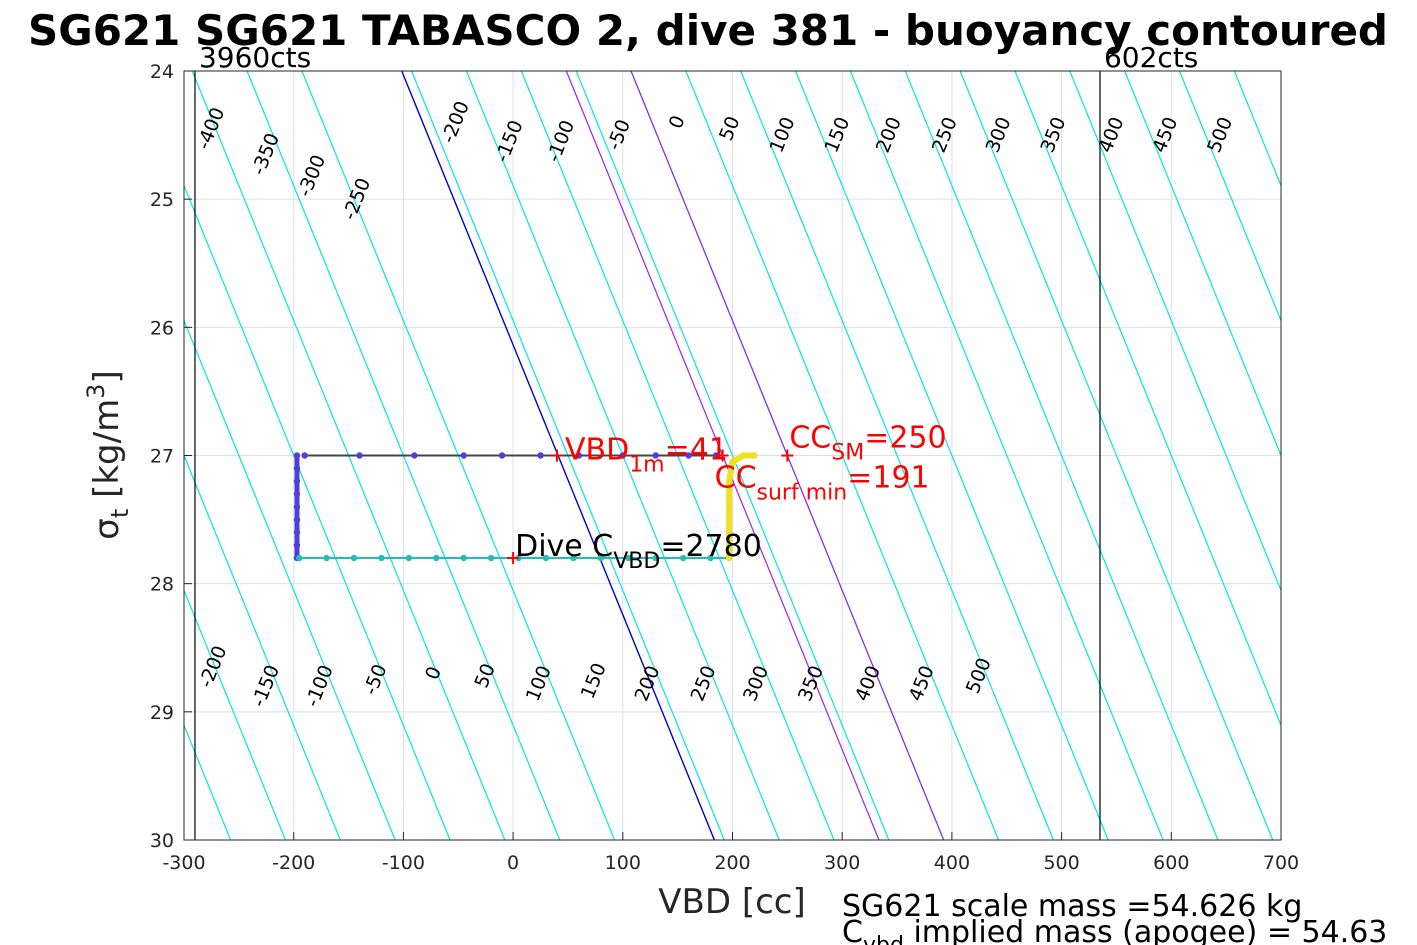 Image resolution: width=1417 pixels, height=945 pixels. What do you see at coordinates (883, 939) in the screenshot?
I see `footer-implied-mass-sub: vbd` at bounding box center [883, 939].